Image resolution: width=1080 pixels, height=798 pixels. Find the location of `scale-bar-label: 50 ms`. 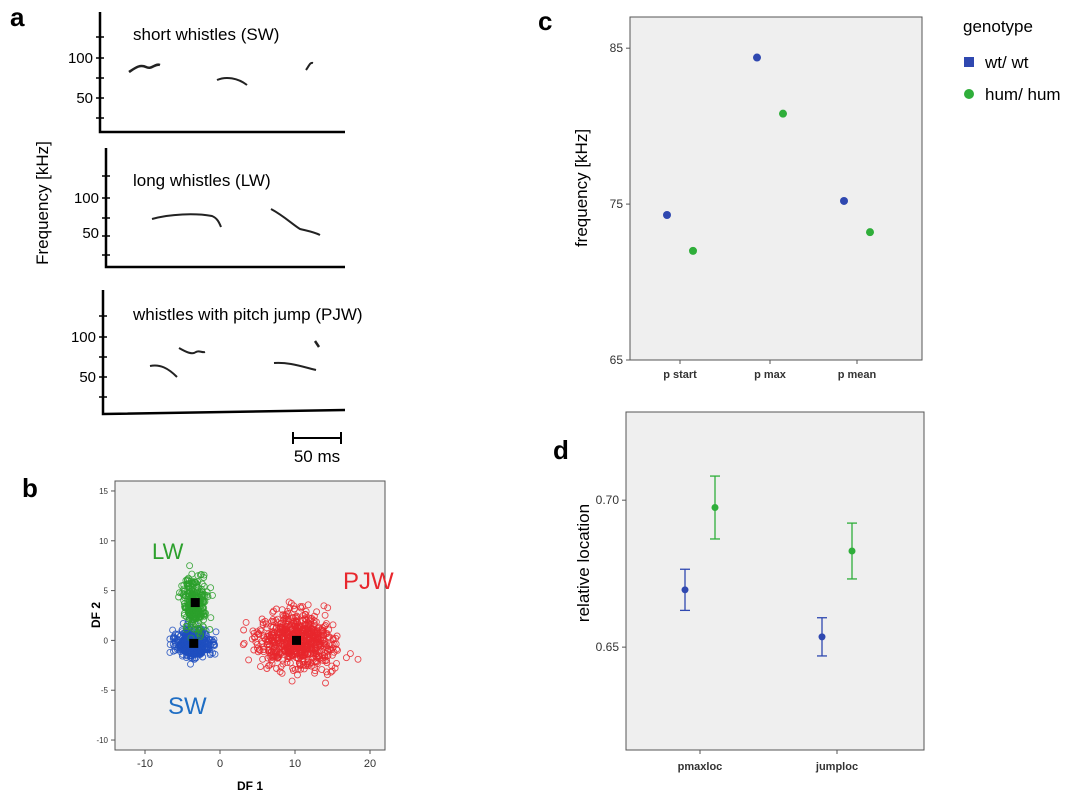

scale-bar-label: 50 ms is located at coordinates (317, 456).